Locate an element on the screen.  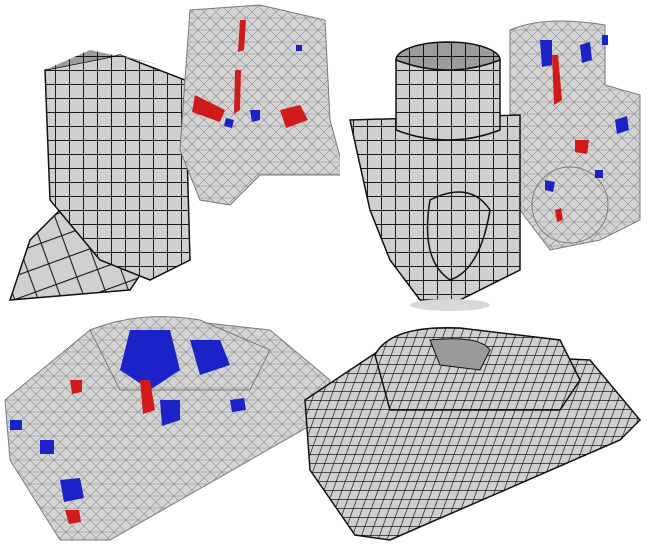
defect-marks is located at coordinates (250, 74).